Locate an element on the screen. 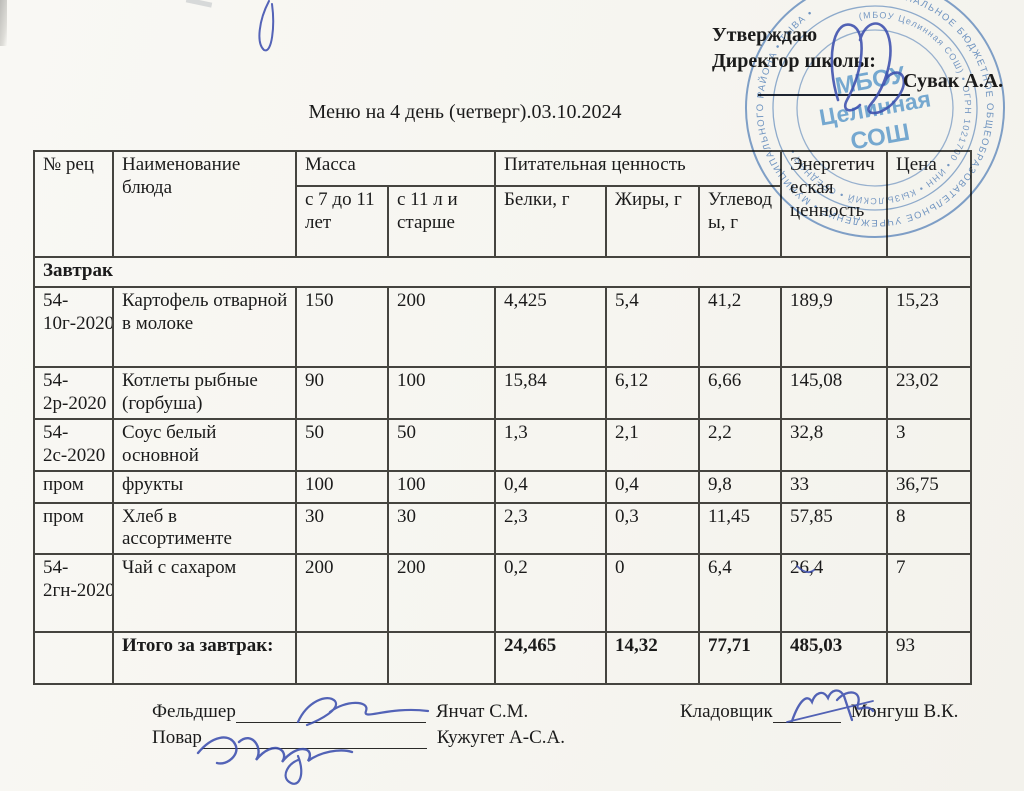  cell-mass2-empty is located at coordinates (441, 658).